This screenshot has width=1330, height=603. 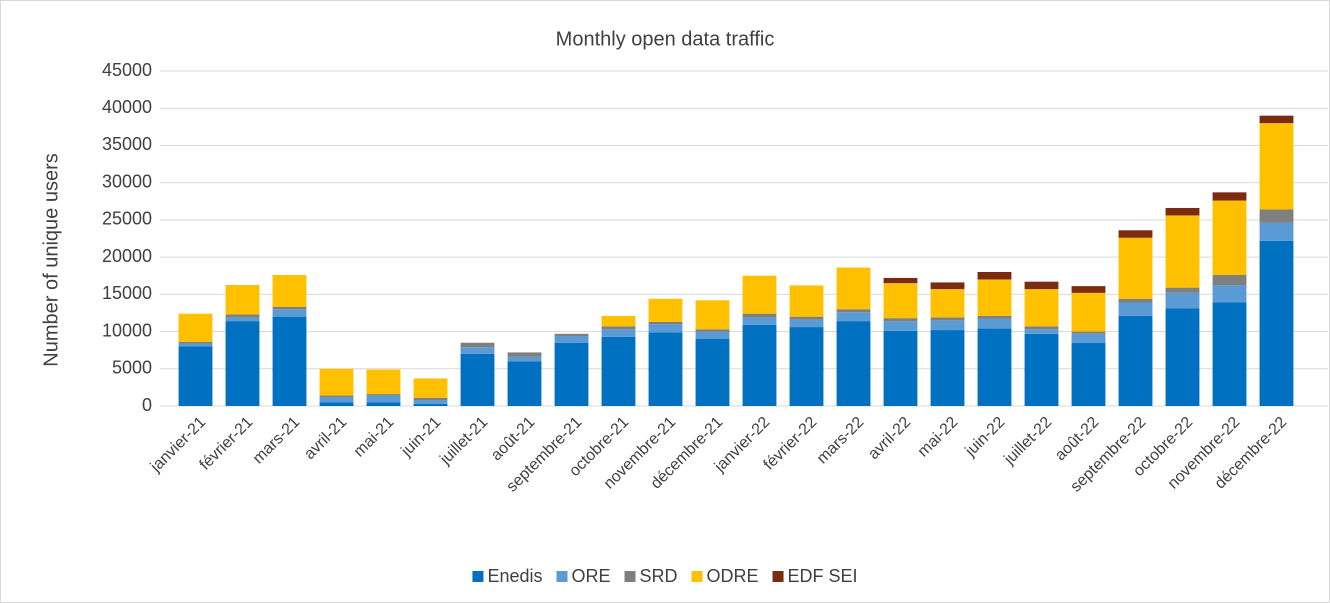 What do you see at coordinates (127, 144) in the screenshot?
I see `y-tick-label: 35000` at bounding box center [127, 144].